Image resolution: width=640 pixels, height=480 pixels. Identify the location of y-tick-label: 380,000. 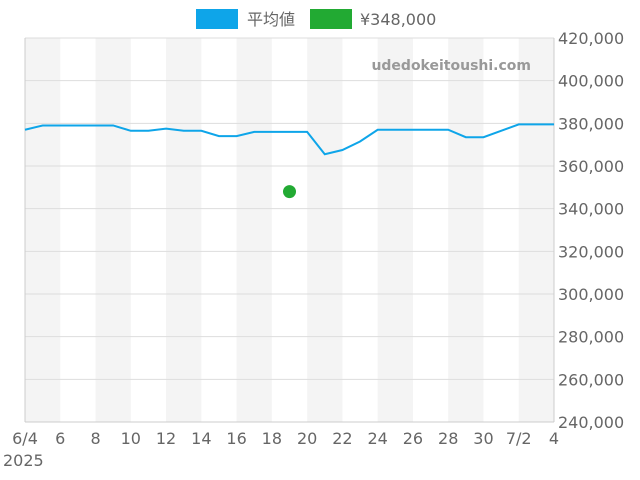
(591, 123).